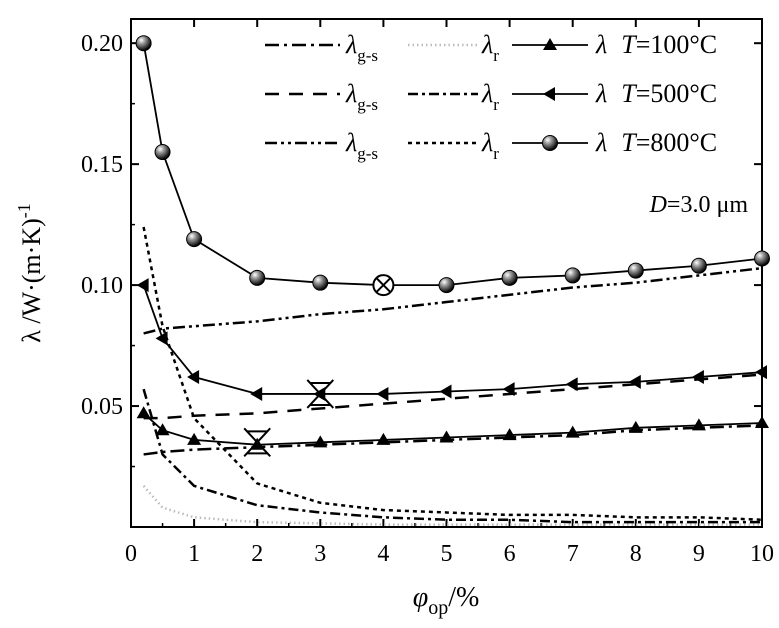  I want to click on y-tick-label: 0.05, so click(102, 407).